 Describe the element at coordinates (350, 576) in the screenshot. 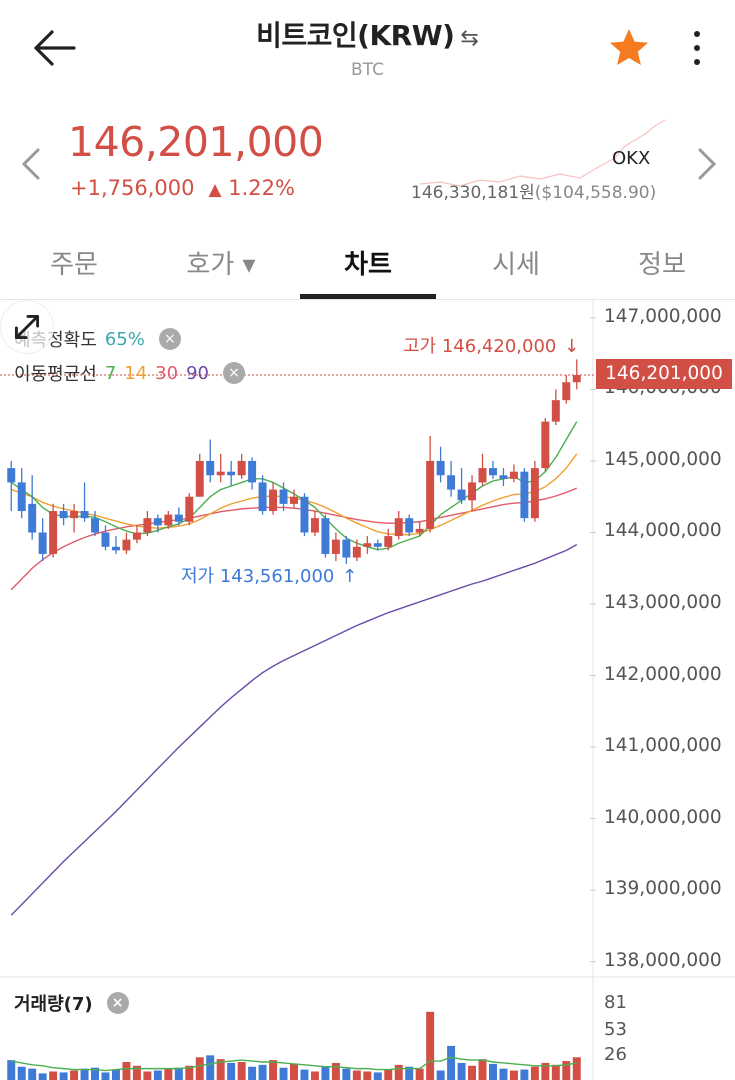

I see `low-arrow-icon: ↑` at that location.